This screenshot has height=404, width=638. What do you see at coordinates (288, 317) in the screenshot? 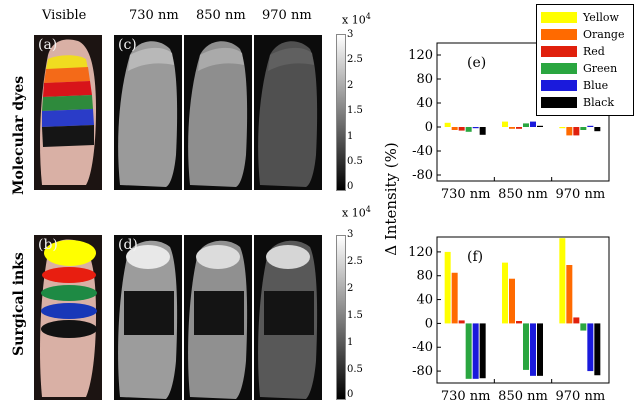
I see `nir-image-970nm-inks` at bounding box center [288, 317].